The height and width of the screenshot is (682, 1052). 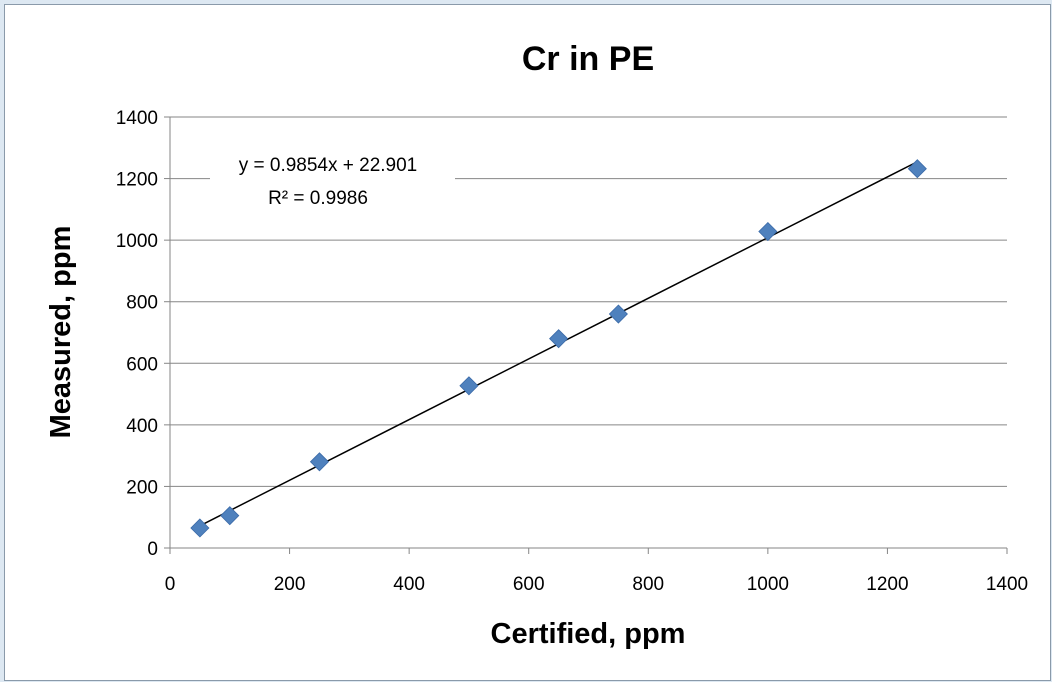 I want to click on y-tick-label: 1200, so click(x=137, y=180).